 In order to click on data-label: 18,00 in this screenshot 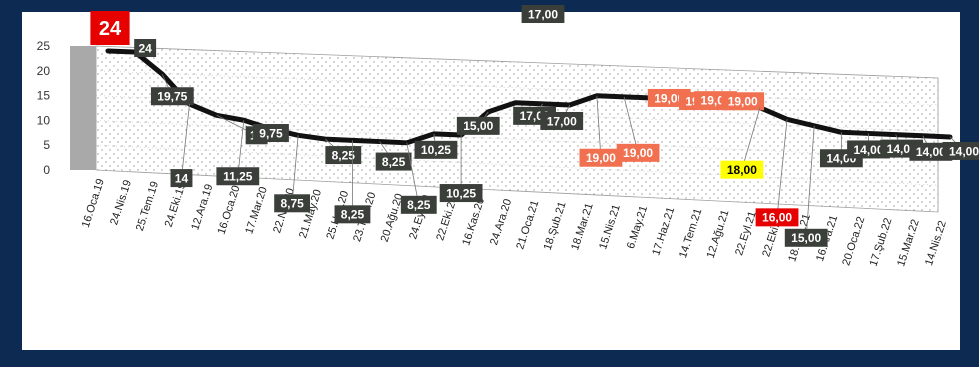, I will do `click(742, 170)`.